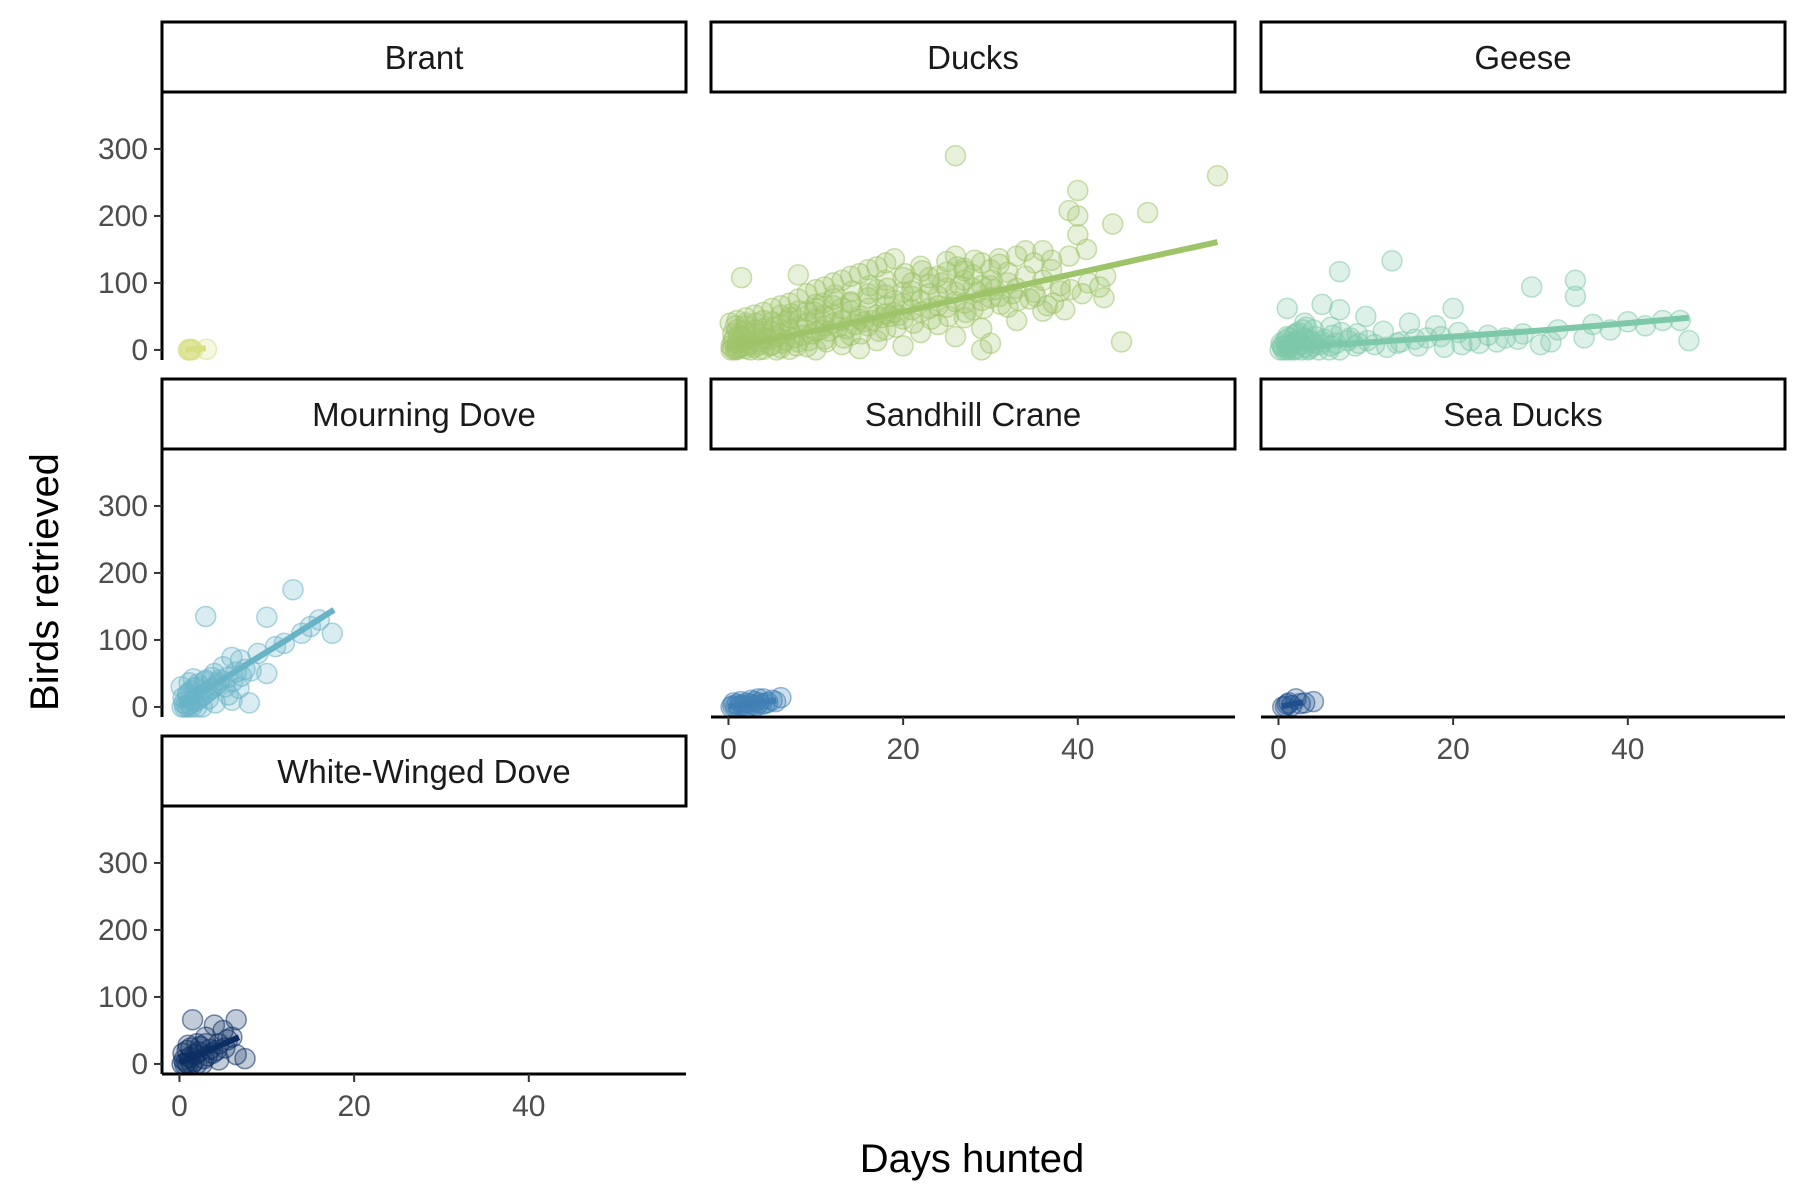 Image resolution: width=1800 pixels, height=1200 pixels. Describe the element at coordinates (393, 550) in the screenshot. I see `panel-mourning-dove: Mourning Dove 0 100 200 300` at that location.